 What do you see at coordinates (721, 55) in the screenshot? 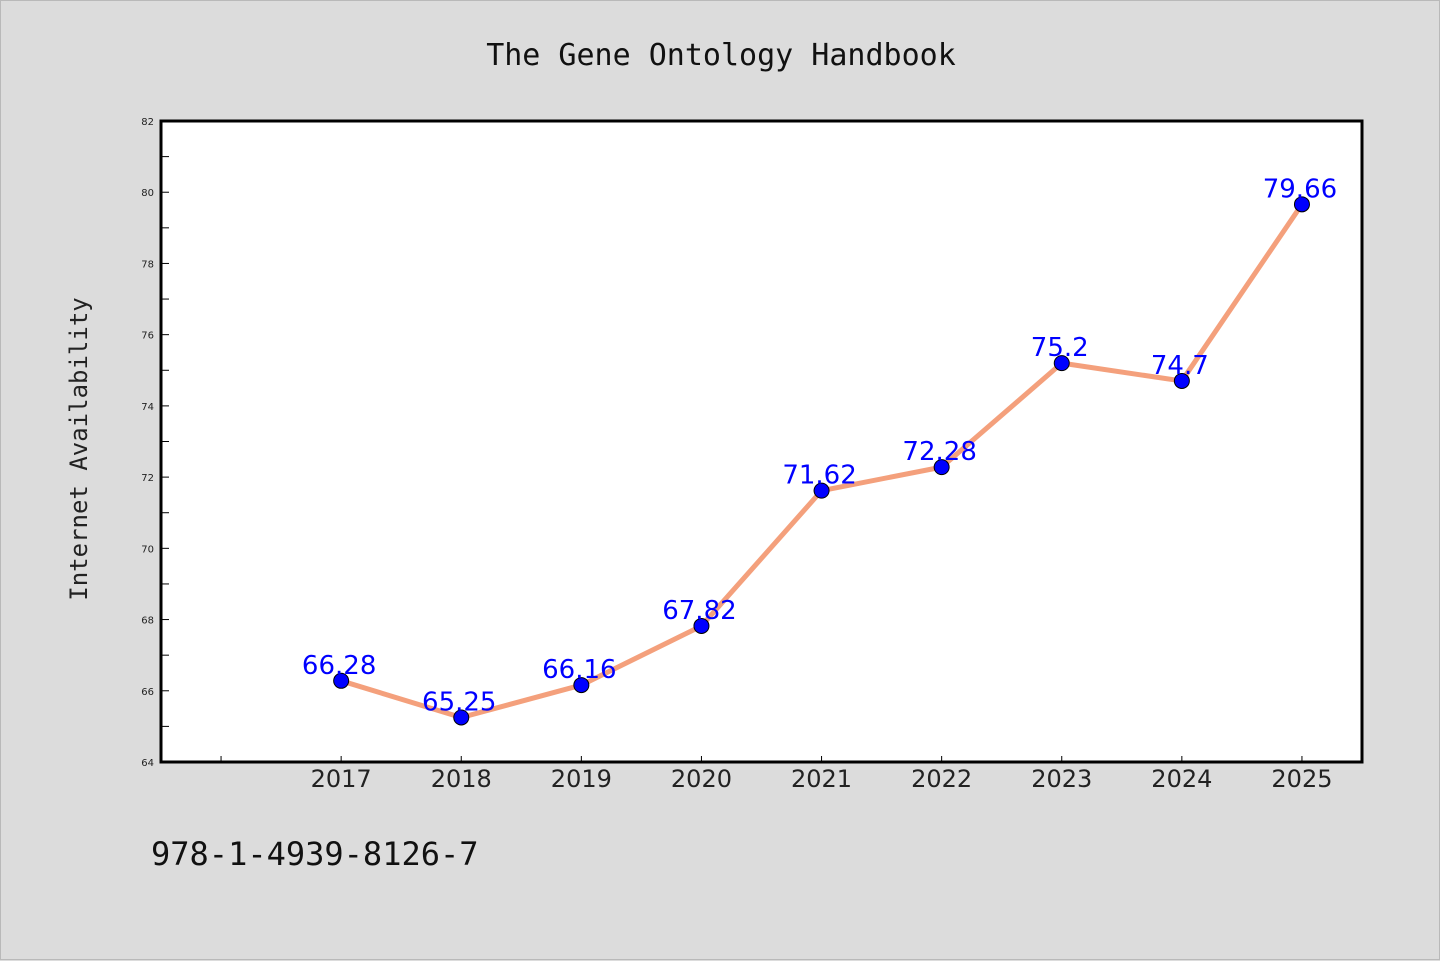
I see `chart-title: The Gene Ontology Handbook` at bounding box center [721, 55].